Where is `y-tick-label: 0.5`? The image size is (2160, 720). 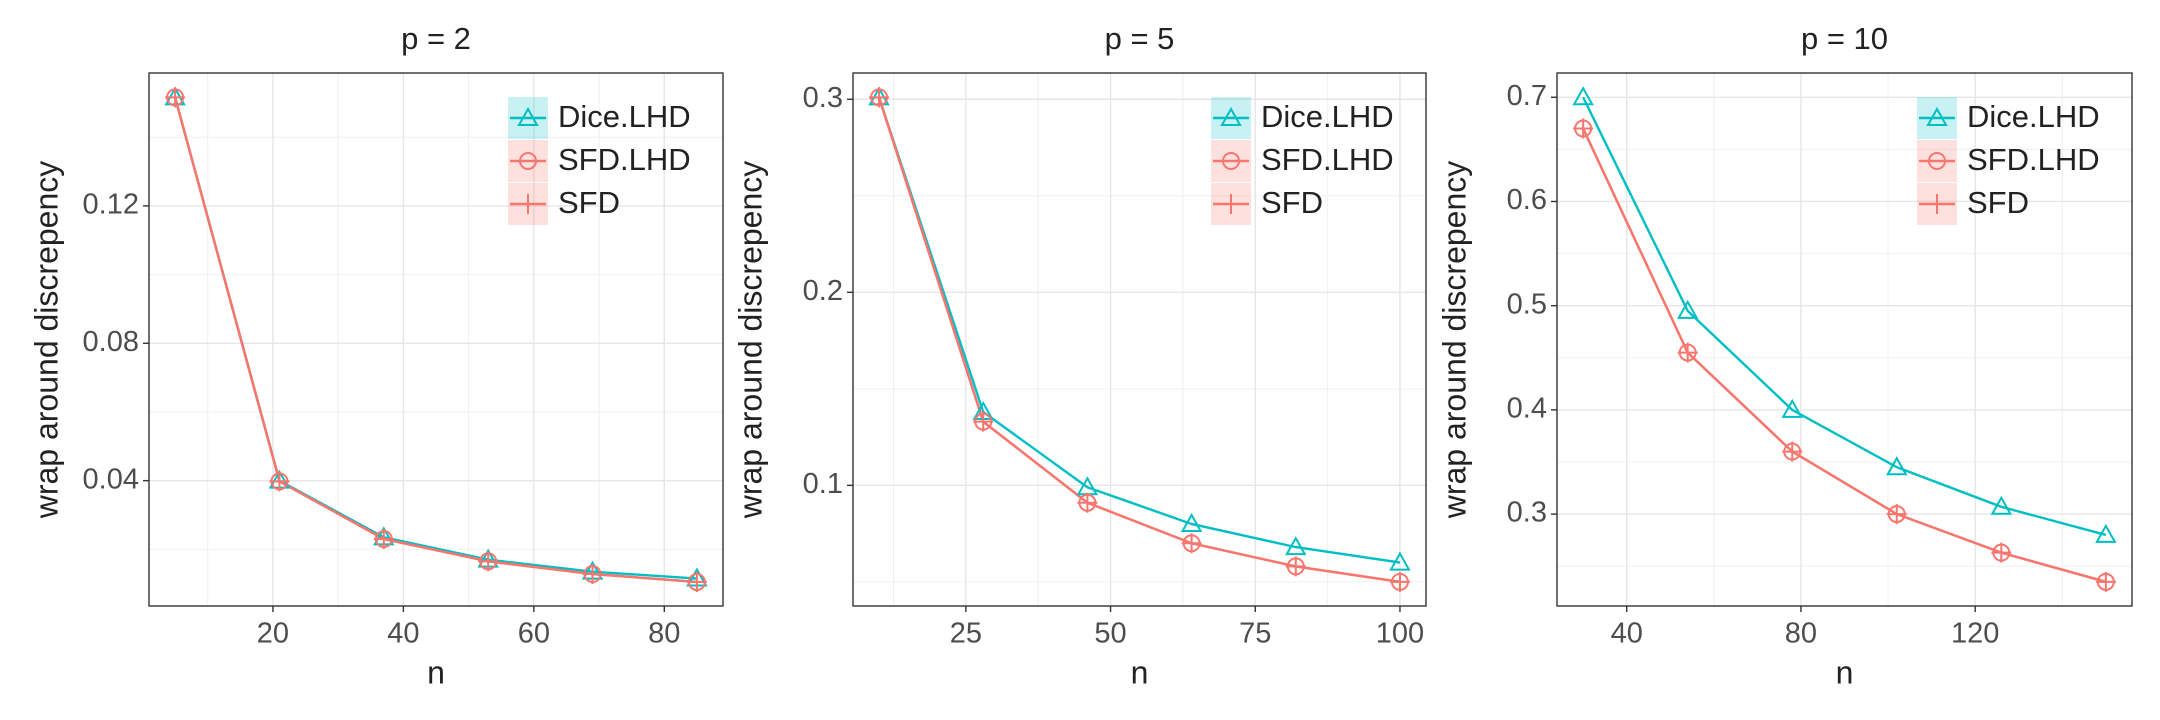
y-tick-label: 0.5 is located at coordinates (1527, 304).